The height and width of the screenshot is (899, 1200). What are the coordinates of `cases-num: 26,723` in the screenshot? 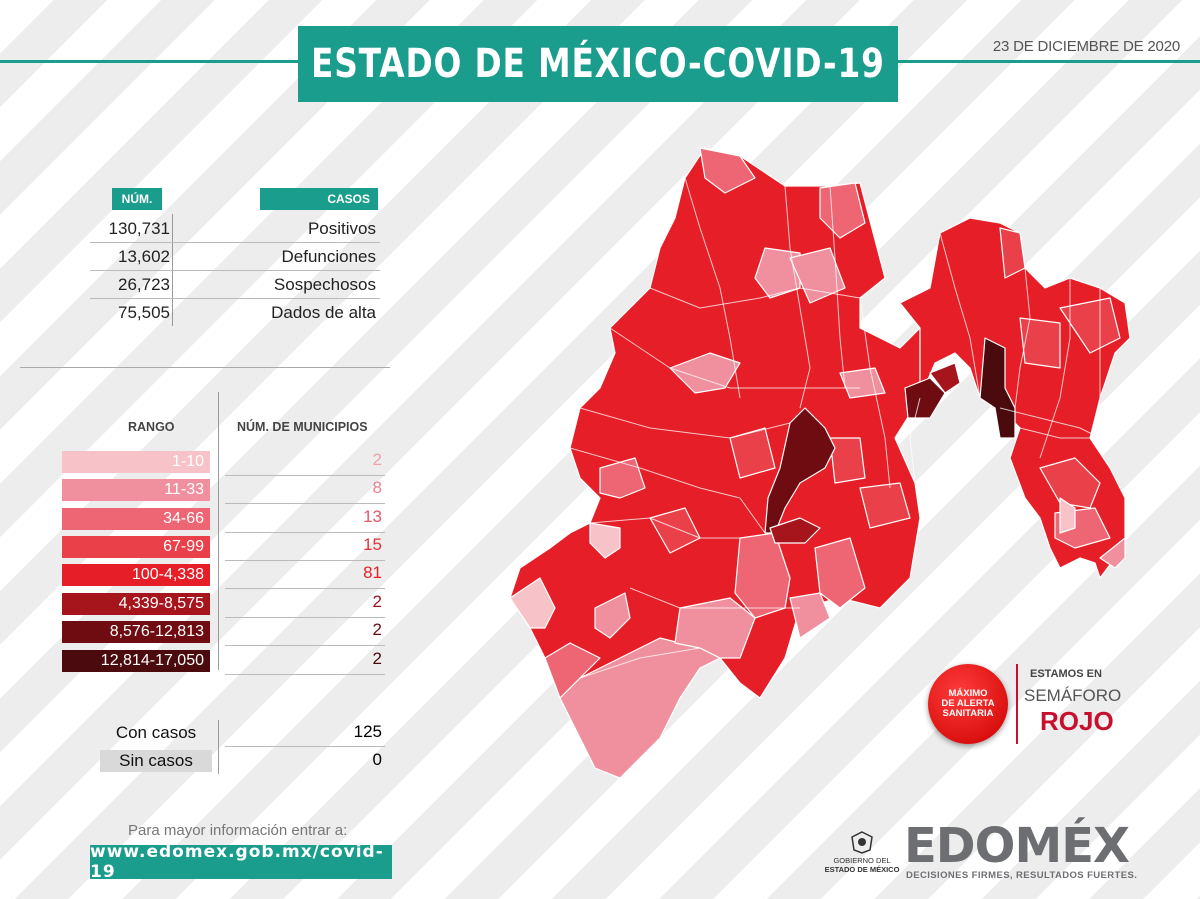 It's located at (144, 284).